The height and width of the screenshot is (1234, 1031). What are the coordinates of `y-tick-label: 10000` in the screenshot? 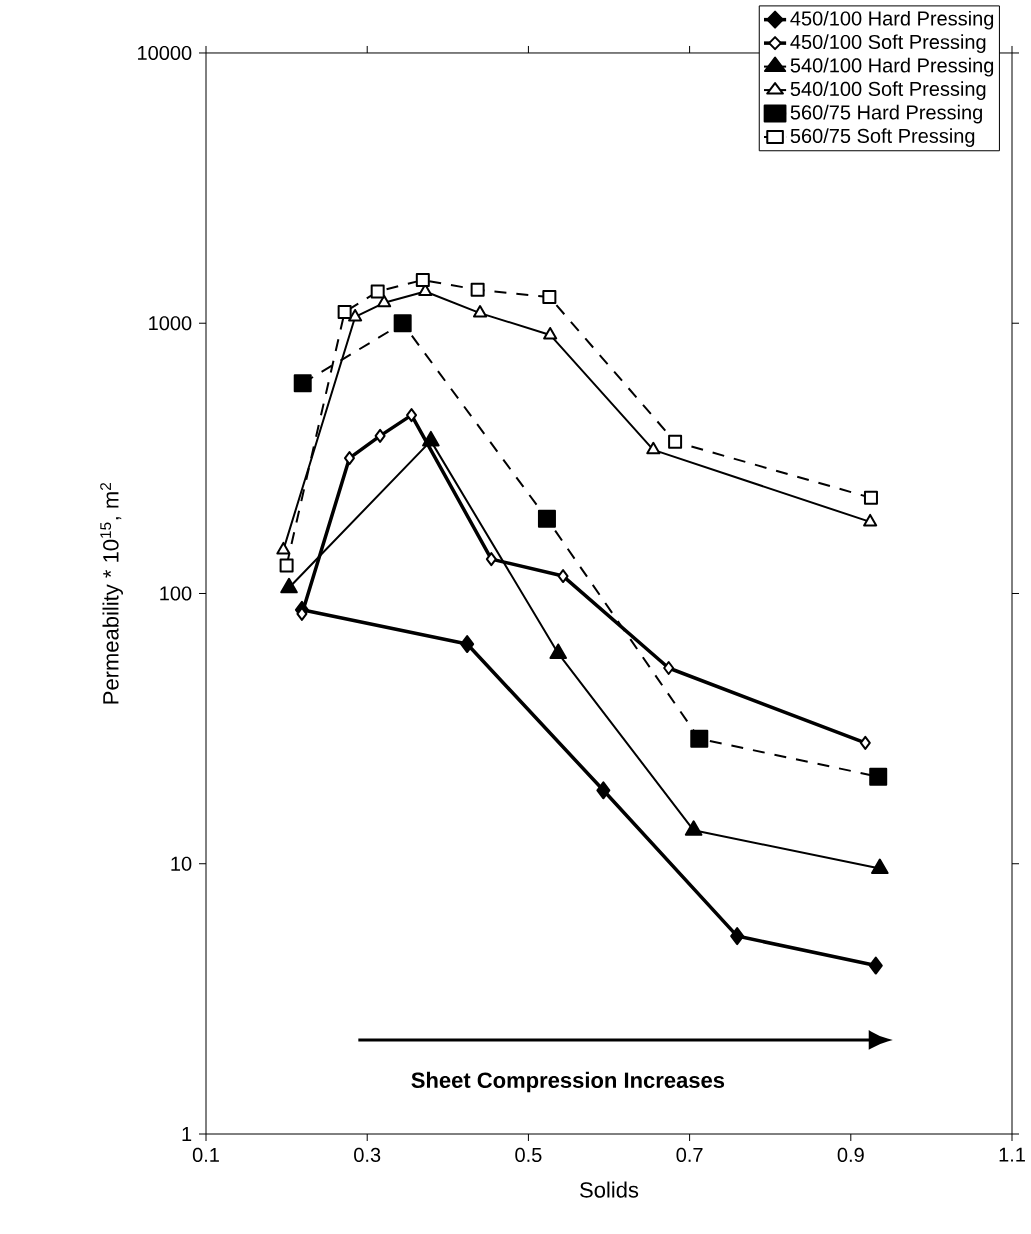 It's located at (165, 53).